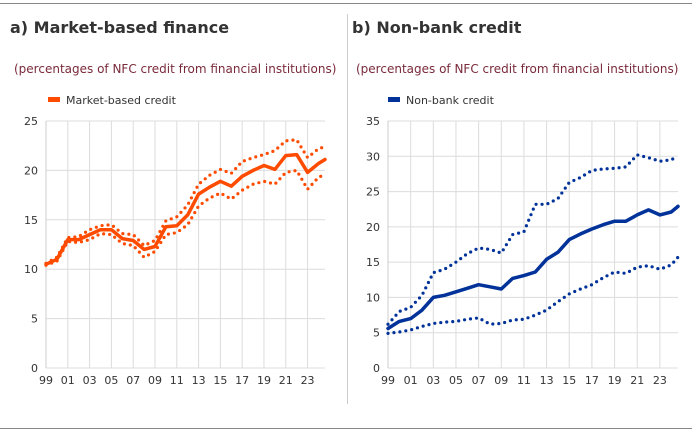 The width and height of the screenshot is (692, 440). What do you see at coordinates (346, 428) in the screenshot?
I see `bottom-rule` at bounding box center [346, 428].